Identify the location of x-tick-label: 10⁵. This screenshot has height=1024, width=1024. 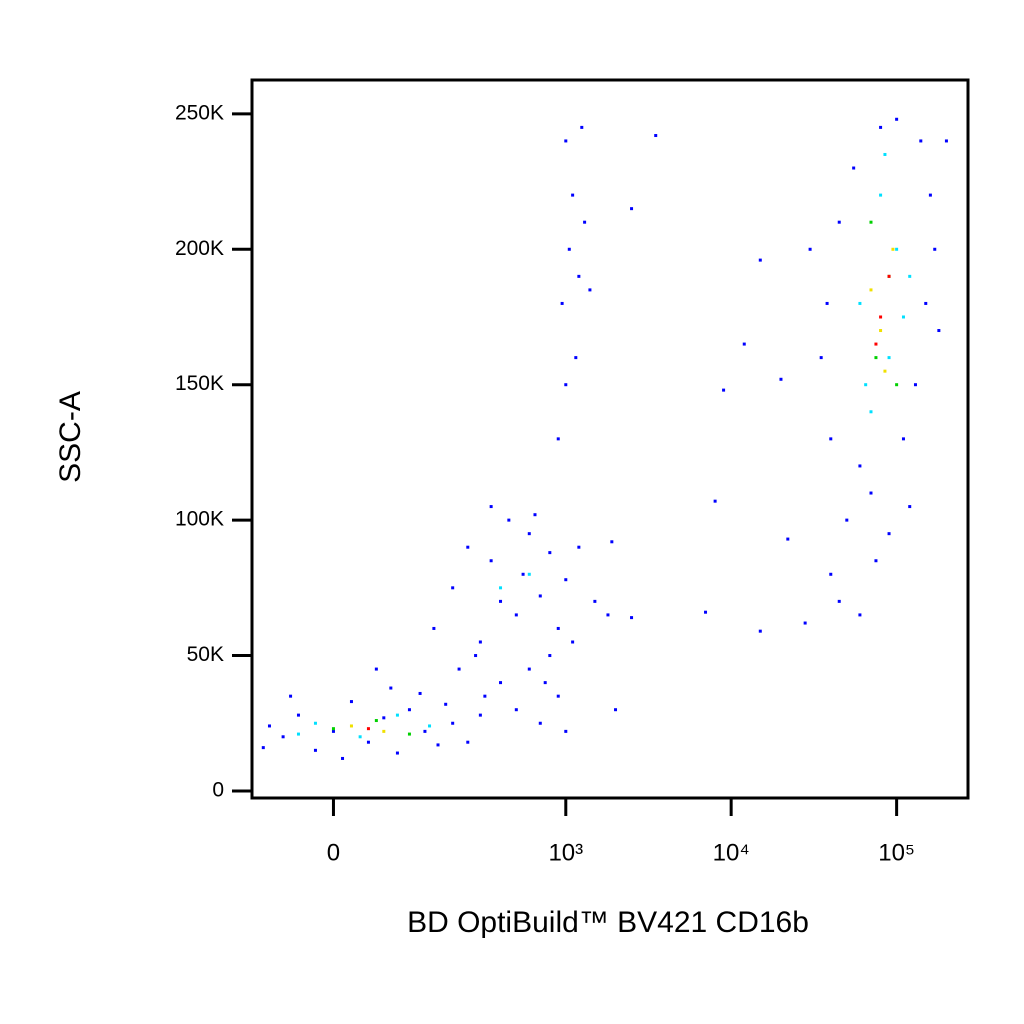
(896, 852).